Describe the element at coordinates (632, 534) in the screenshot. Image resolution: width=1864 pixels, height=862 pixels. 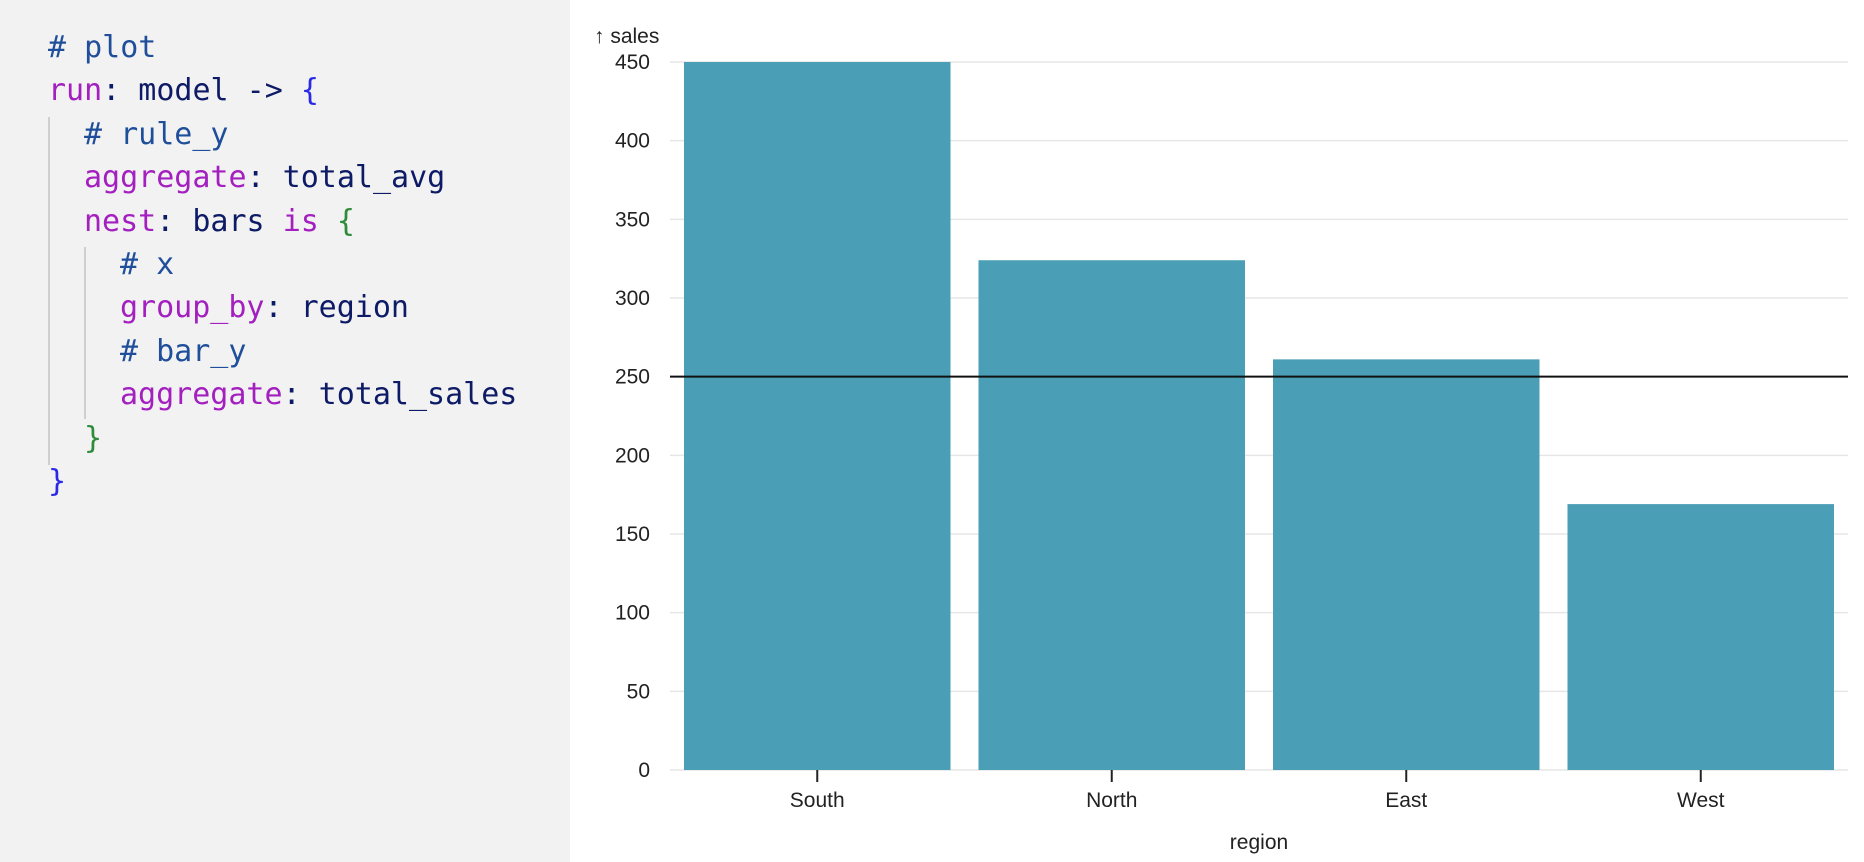
I see `y-tick-label: 150` at that location.